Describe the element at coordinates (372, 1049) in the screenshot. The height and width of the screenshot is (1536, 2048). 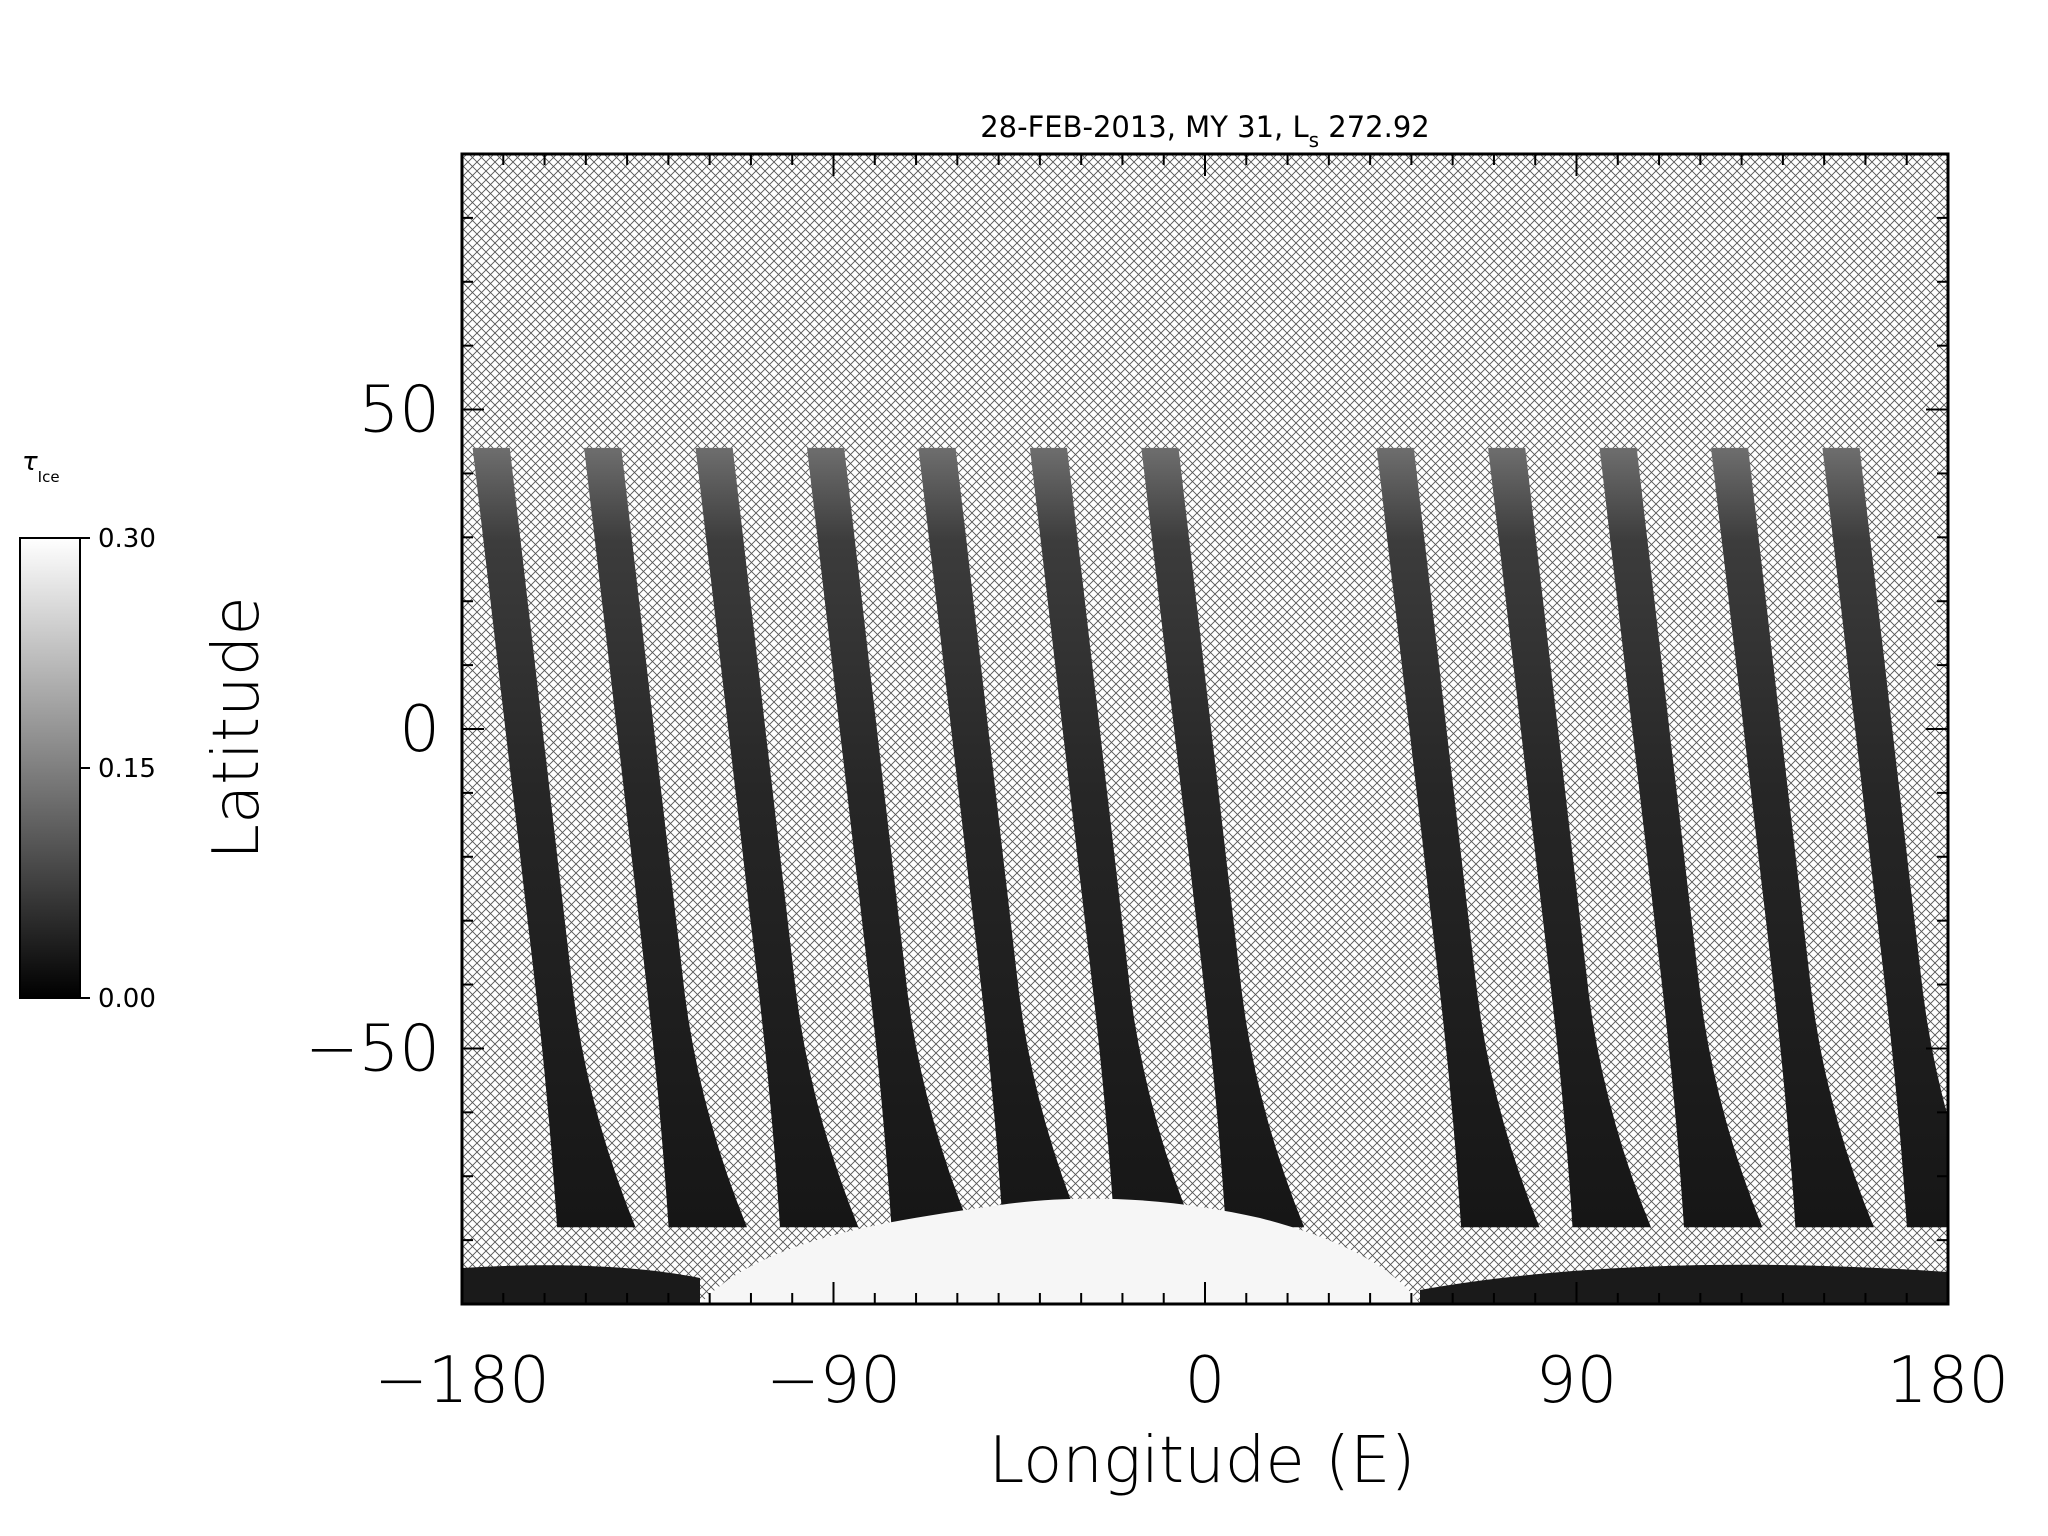
I see `y-tick-label: −50` at that location.